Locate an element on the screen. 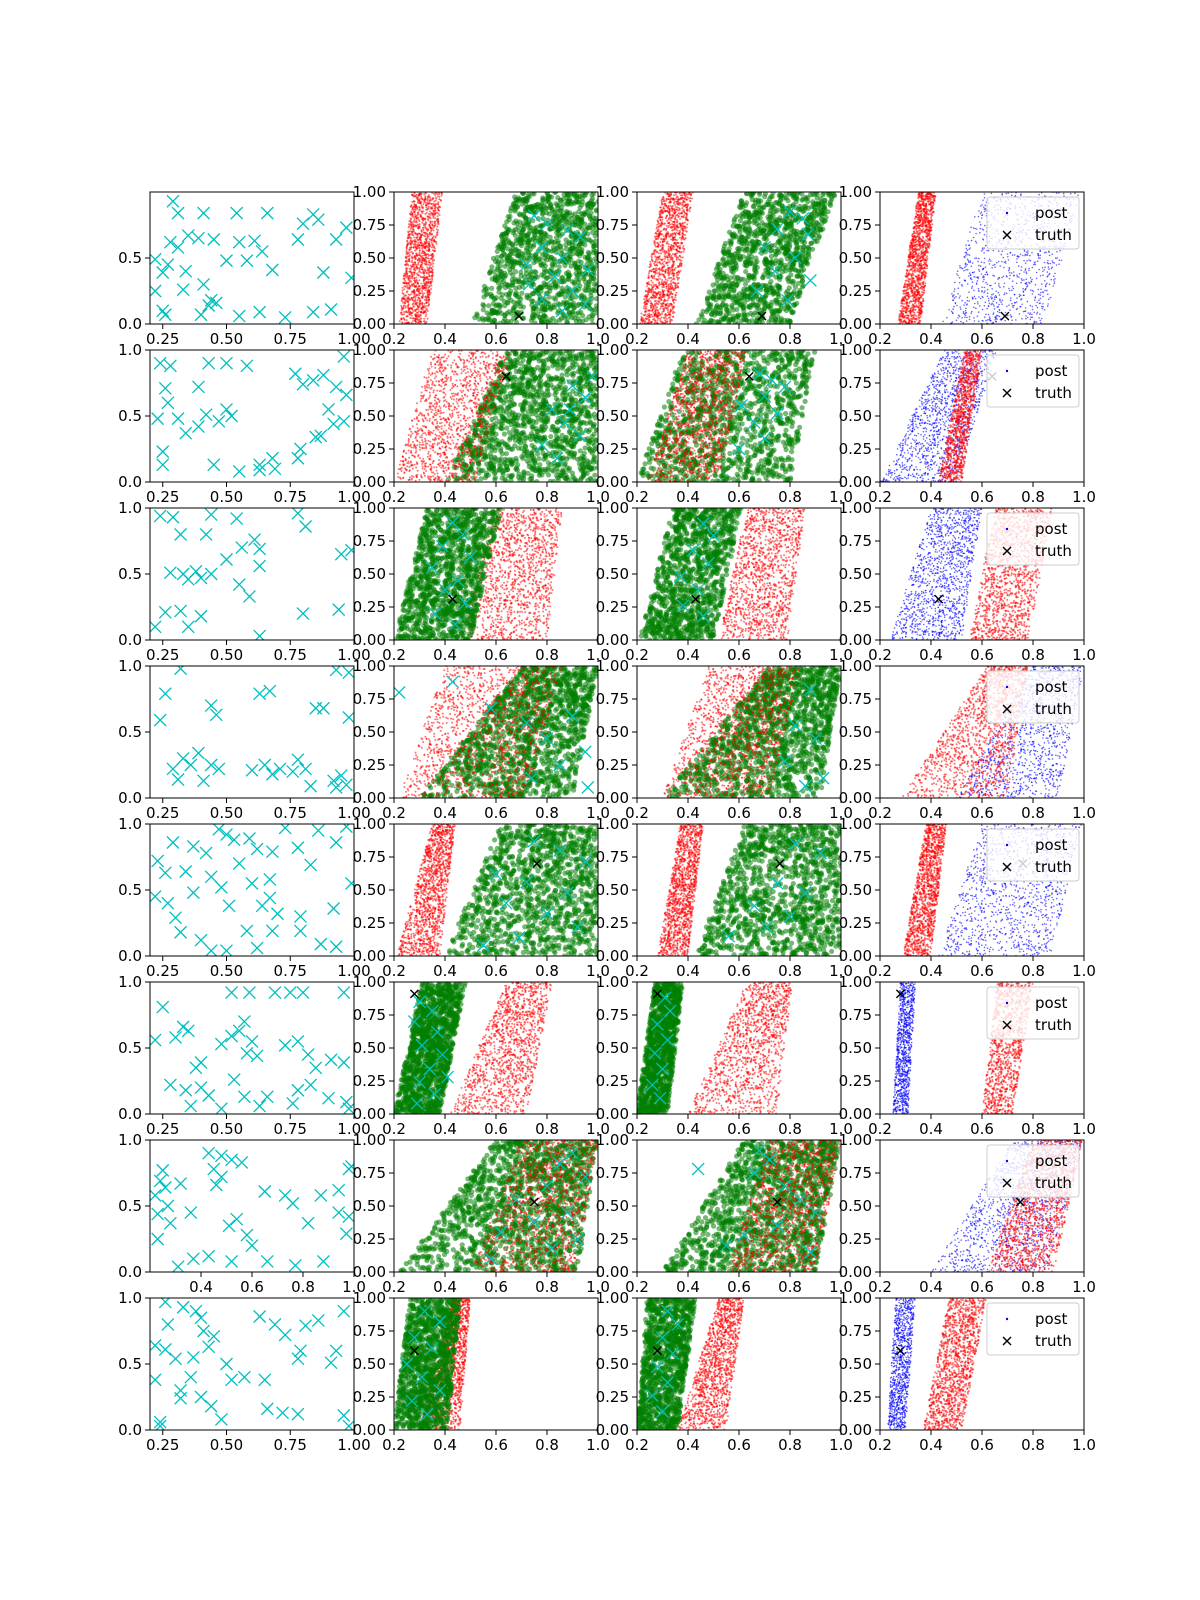 This screenshot has height=1600, width=1200. cloud-green is located at coordinates (765, 257).